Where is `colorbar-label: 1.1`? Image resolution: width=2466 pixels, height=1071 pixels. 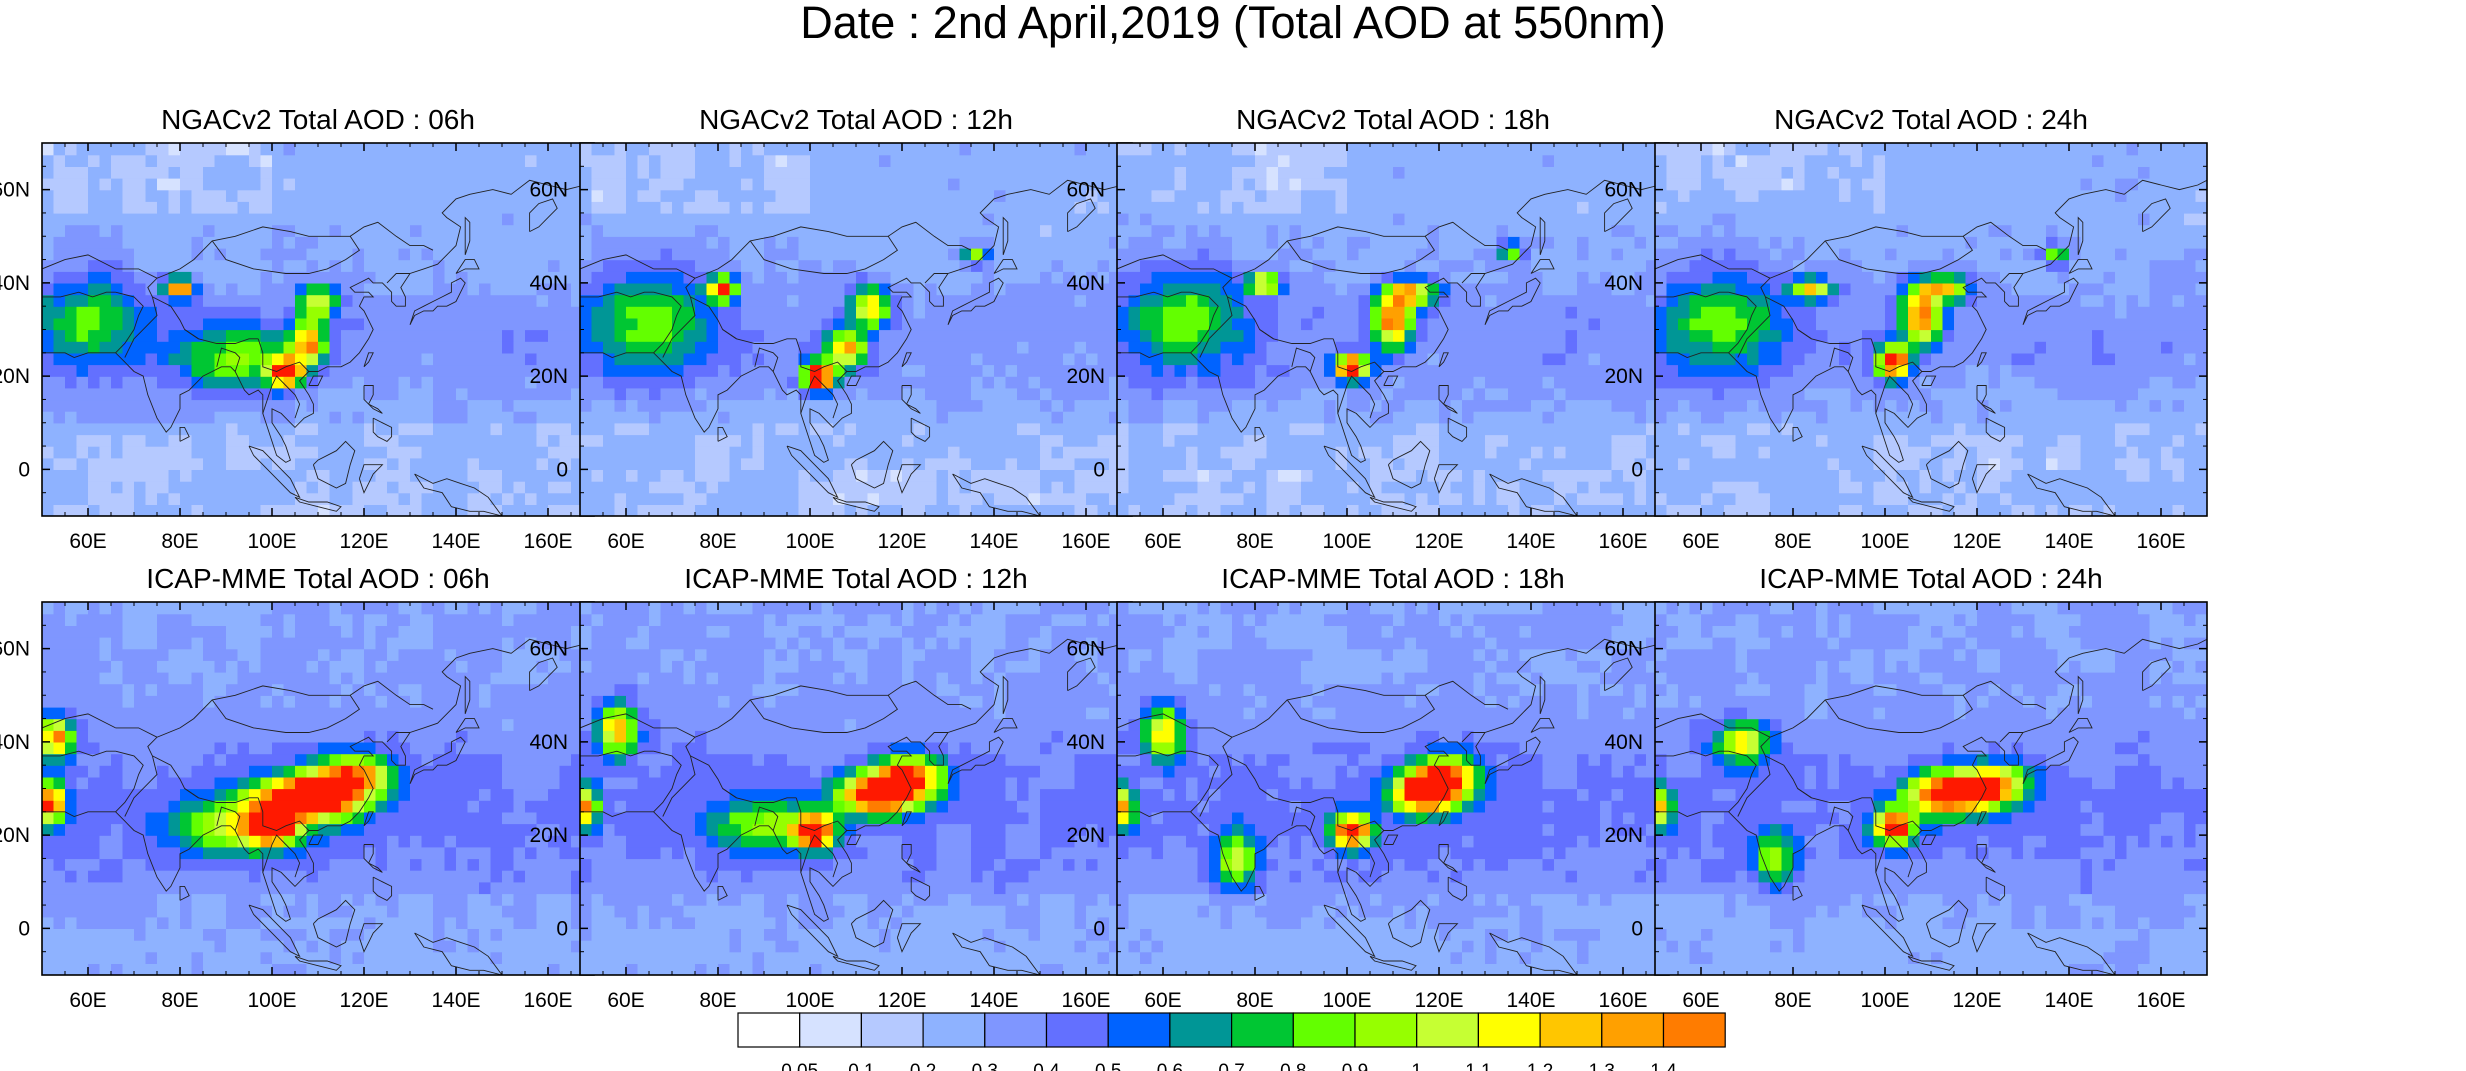 colorbar-label: 1.1 is located at coordinates (1478, 1066).